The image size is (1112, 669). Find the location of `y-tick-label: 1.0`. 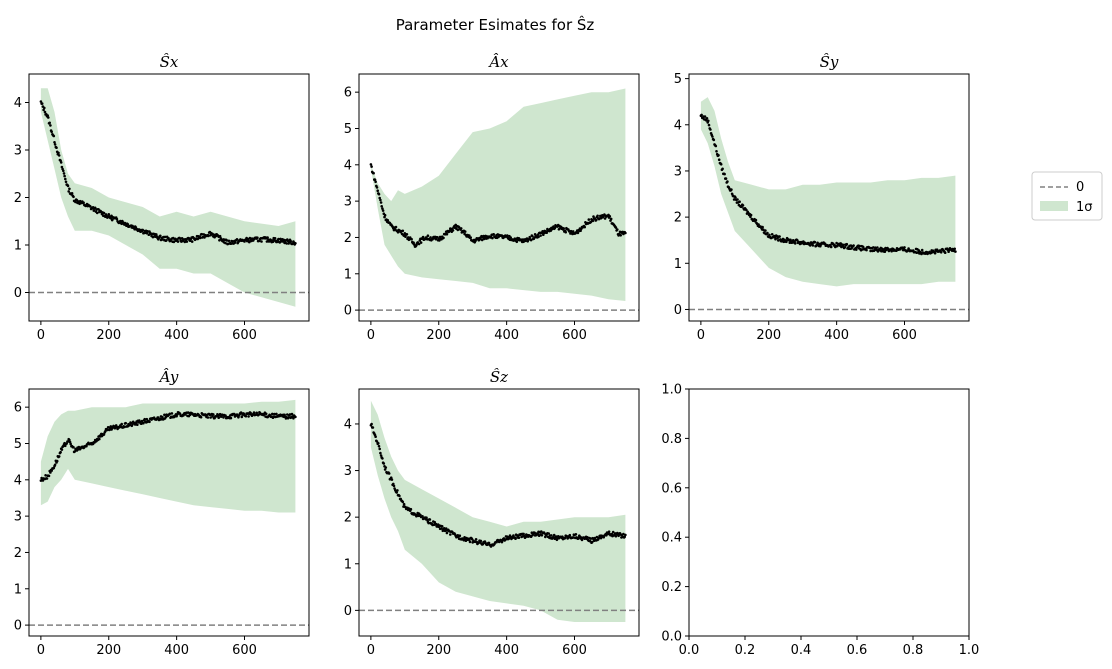

y-tick-label: 1.0 is located at coordinates (671, 390).